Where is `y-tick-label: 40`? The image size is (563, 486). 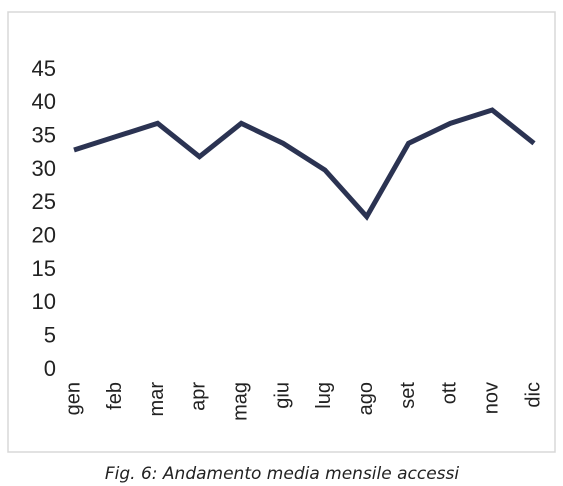
y-tick-label: 40 is located at coordinates (44, 101).